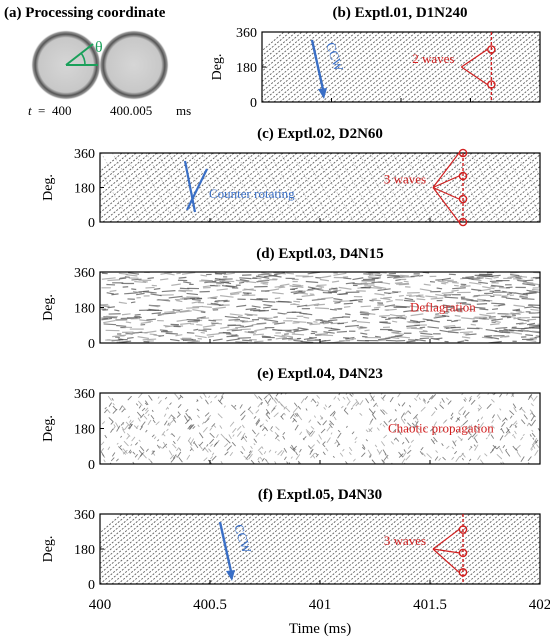 This screenshot has height=642, width=550. I want to click on y-tick-label: 180, so click(84, 189).